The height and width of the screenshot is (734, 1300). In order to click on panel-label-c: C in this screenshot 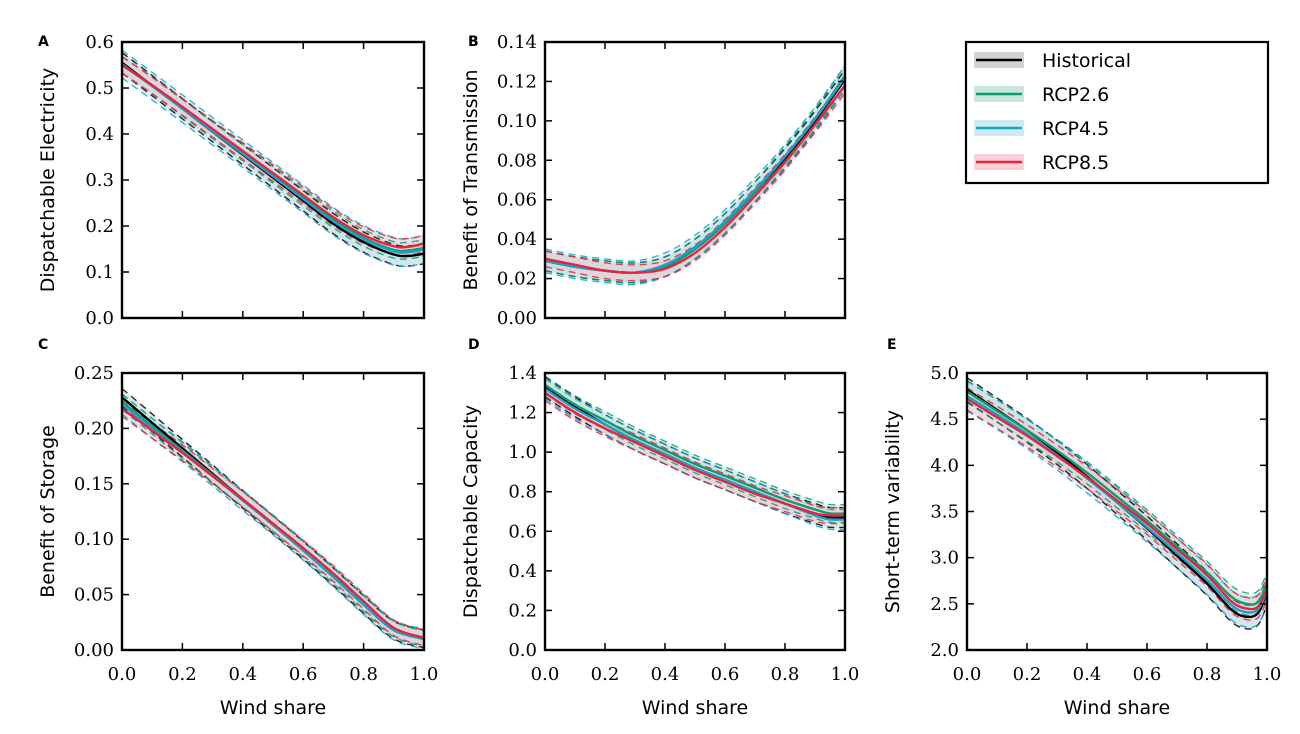, I will do `click(43, 345)`.